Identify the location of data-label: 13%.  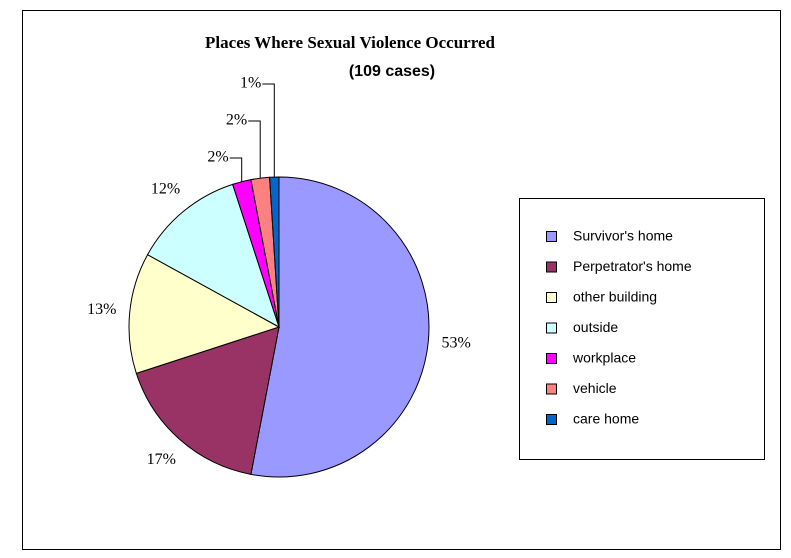
(101, 309).